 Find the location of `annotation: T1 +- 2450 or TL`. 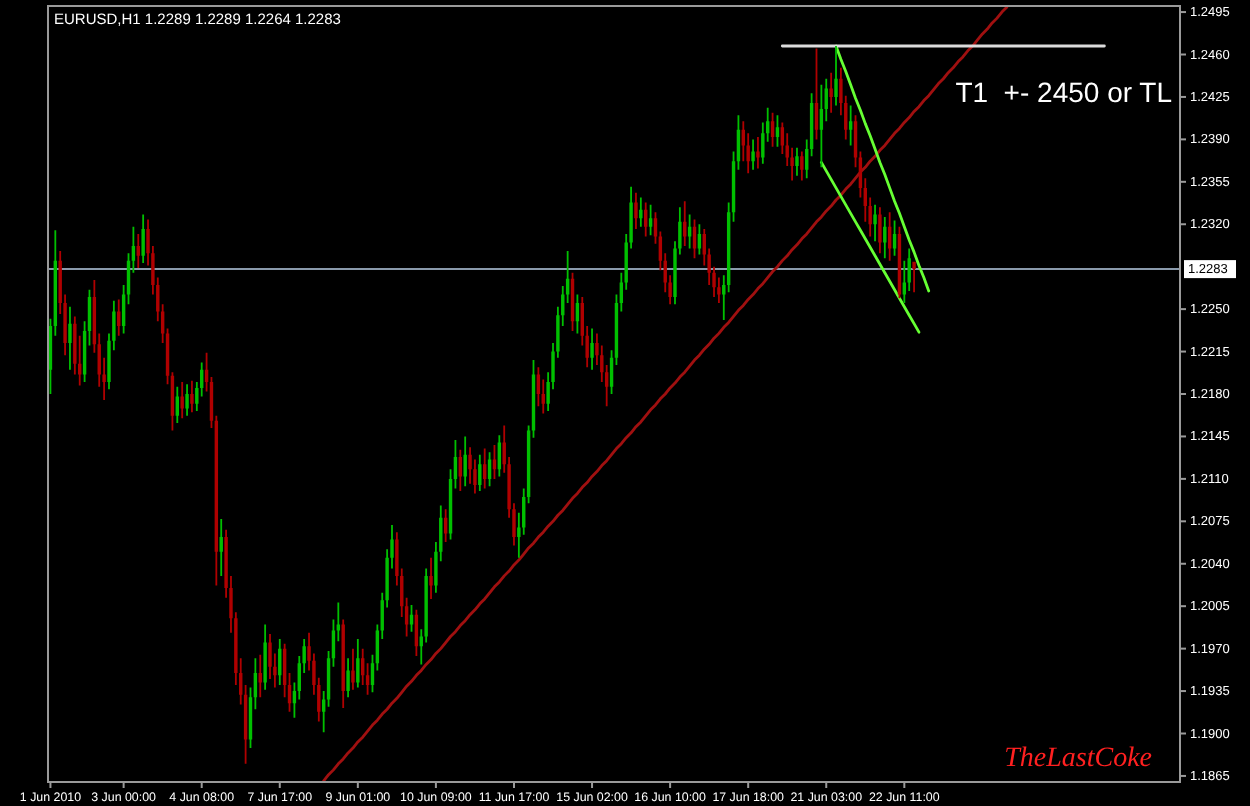

annotation: T1 +- 2450 or TL is located at coordinates (1064, 92).